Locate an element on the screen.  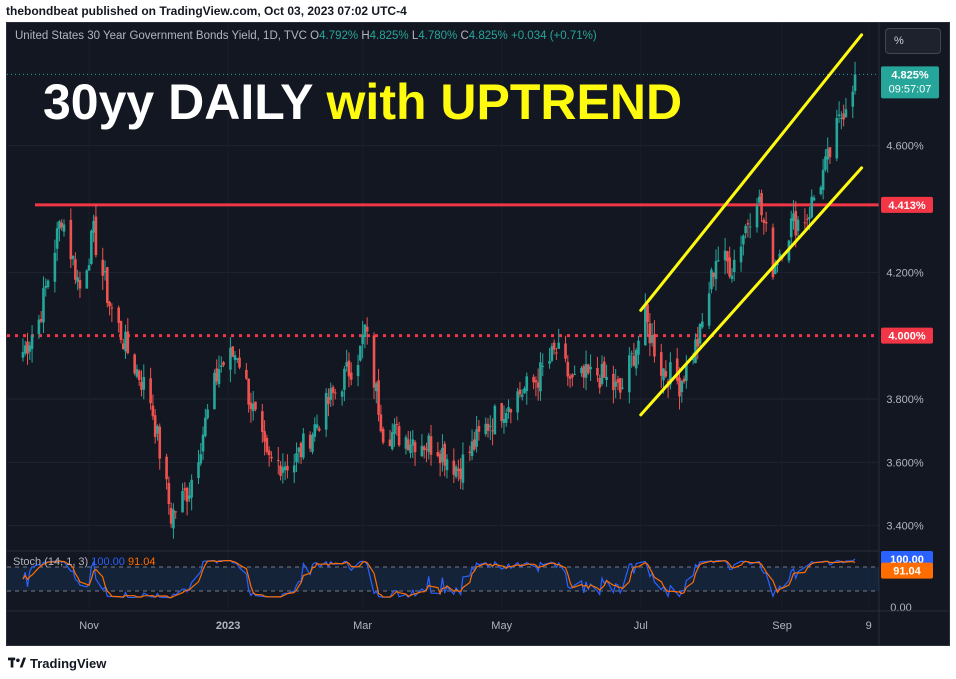
tradingview-logo: TradingView is located at coordinates (57, 663).